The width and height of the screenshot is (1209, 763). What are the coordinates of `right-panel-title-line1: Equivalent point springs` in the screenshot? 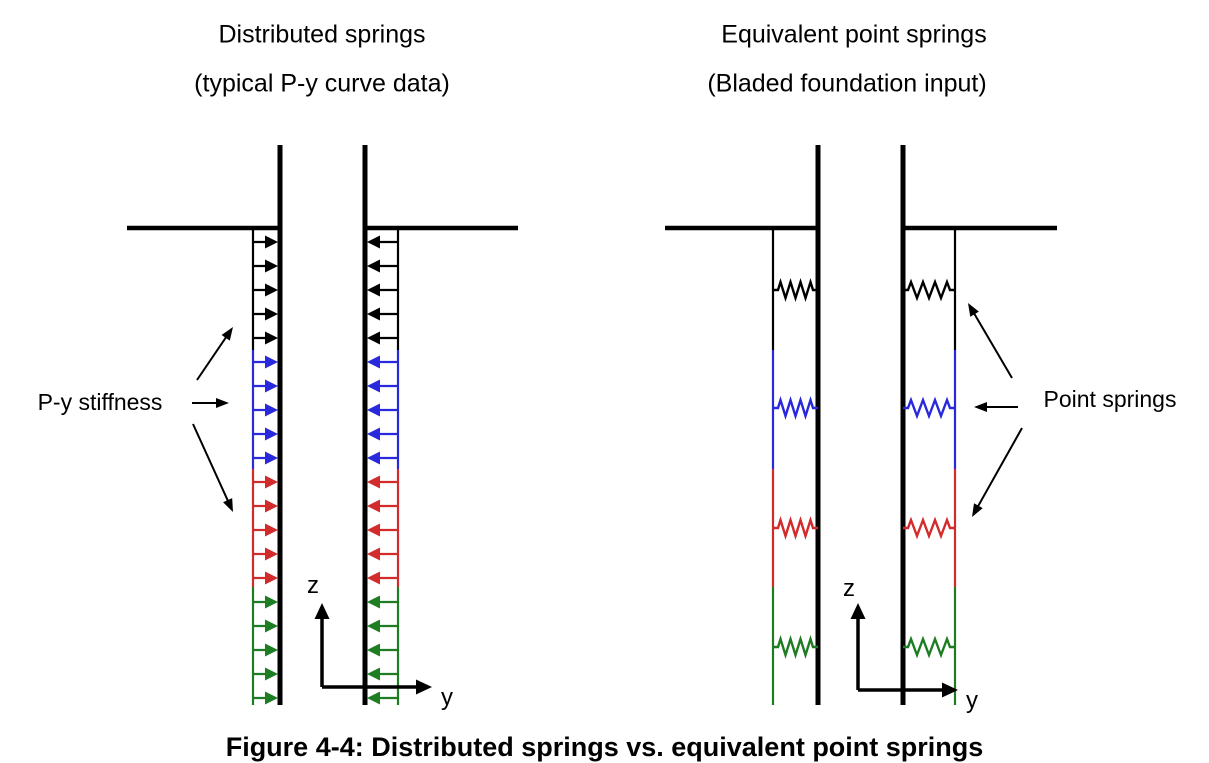 It's located at (854, 34).